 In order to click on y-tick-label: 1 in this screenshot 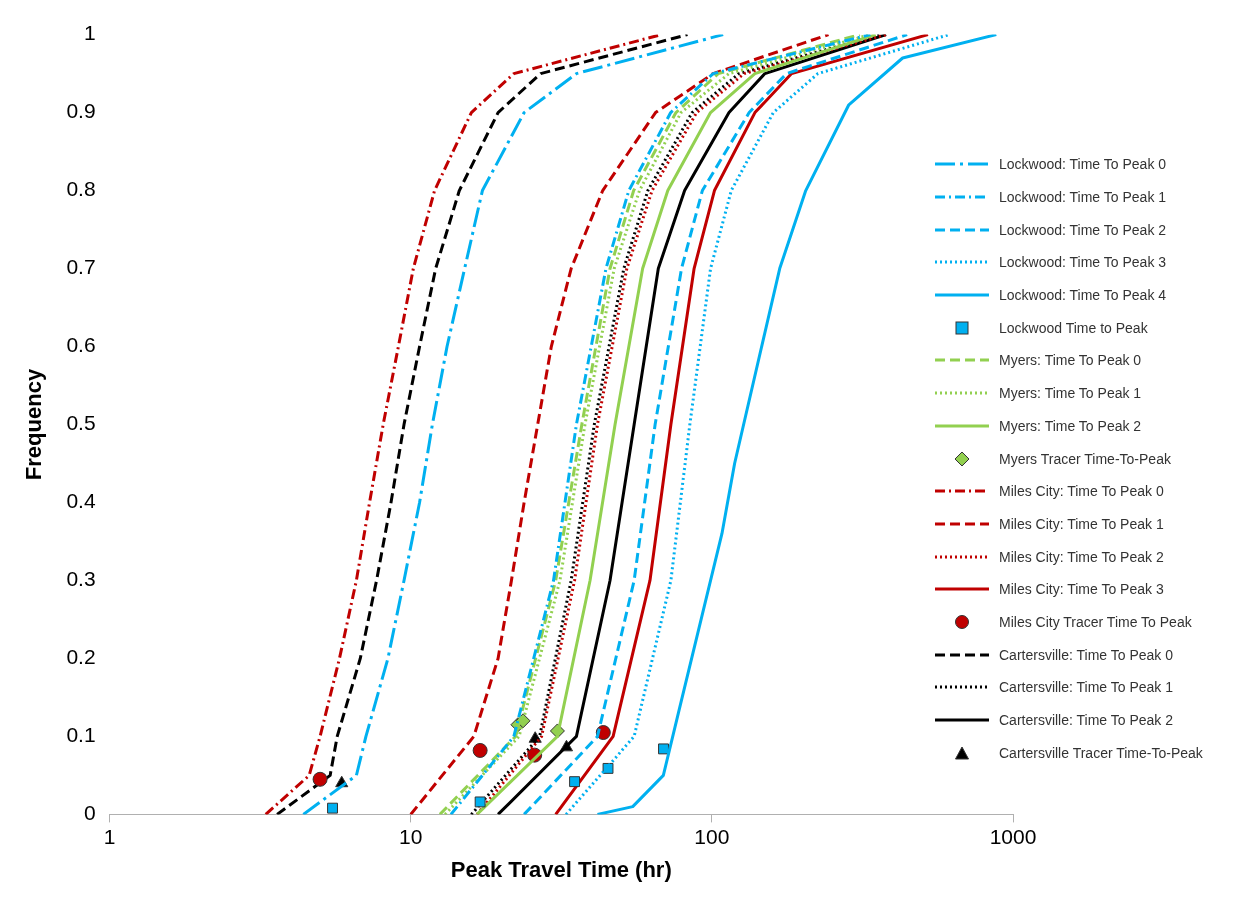, I will do `click(89, 33)`.